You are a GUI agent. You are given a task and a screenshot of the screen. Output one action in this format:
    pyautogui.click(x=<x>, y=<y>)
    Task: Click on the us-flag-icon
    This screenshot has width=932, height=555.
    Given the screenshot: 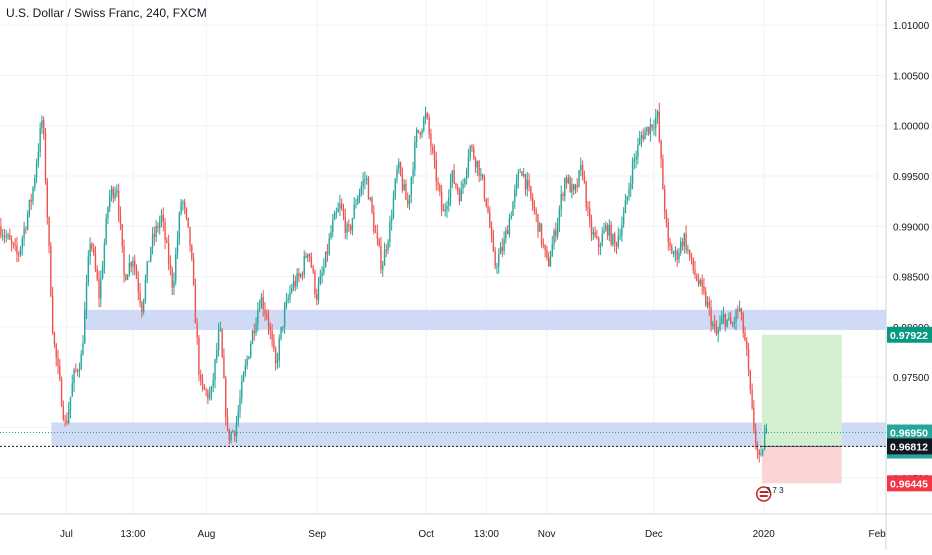 What is the action you would take?
    pyautogui.click(x=763, y=494)
    